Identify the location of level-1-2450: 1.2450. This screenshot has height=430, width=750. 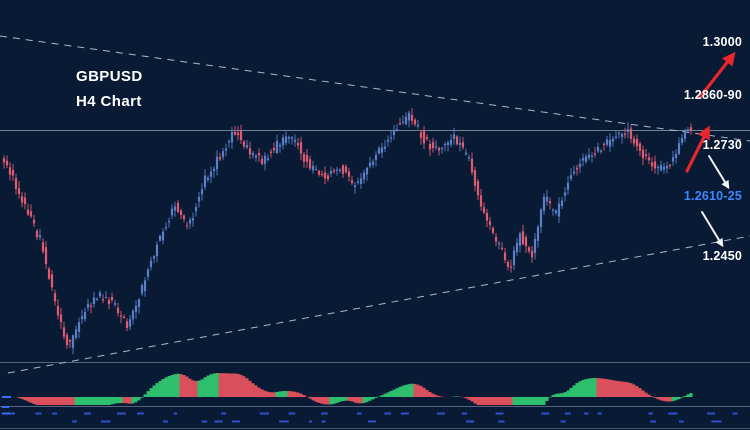
(722, 256).